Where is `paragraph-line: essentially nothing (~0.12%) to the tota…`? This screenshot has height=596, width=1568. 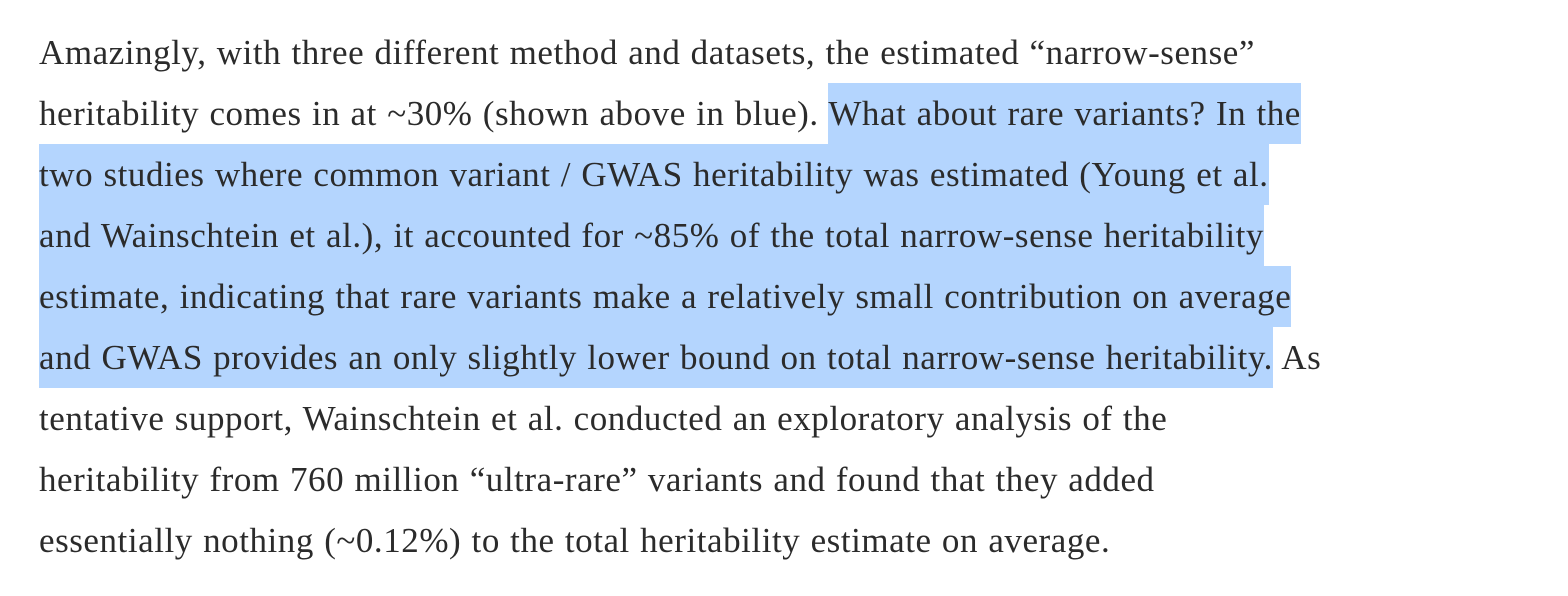
paragraph-line: essentially nothing (~0.12%) to the tota… is located at coordinates (789, 540).